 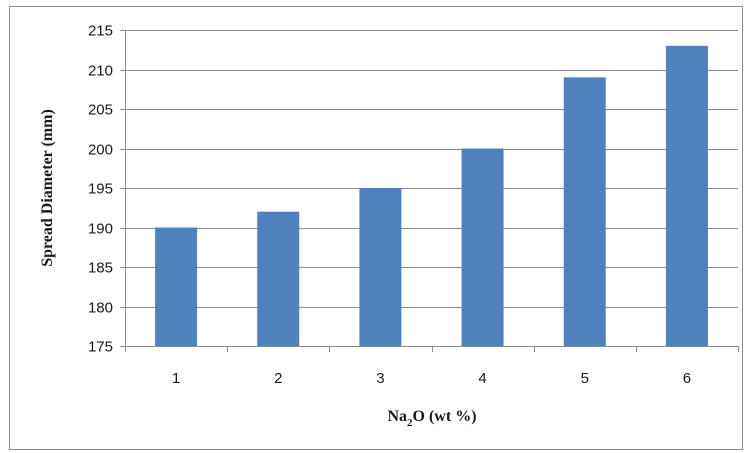 What do you see at coordinates (100, 31) in the screenshot?
I see `y-tick-label: 215` at bounding box center [100, 31].